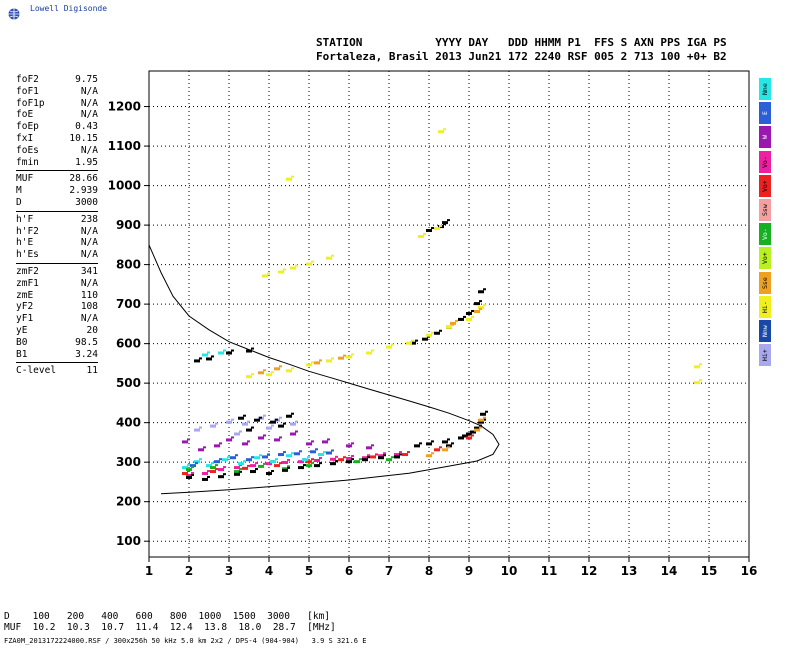 Image resolution: width=800 pixels, height=650 pixels. What do you see at coordinates (629, 571) in the screenshot?
I see `x-tick-label: 13` at bounding box center [629, 571].